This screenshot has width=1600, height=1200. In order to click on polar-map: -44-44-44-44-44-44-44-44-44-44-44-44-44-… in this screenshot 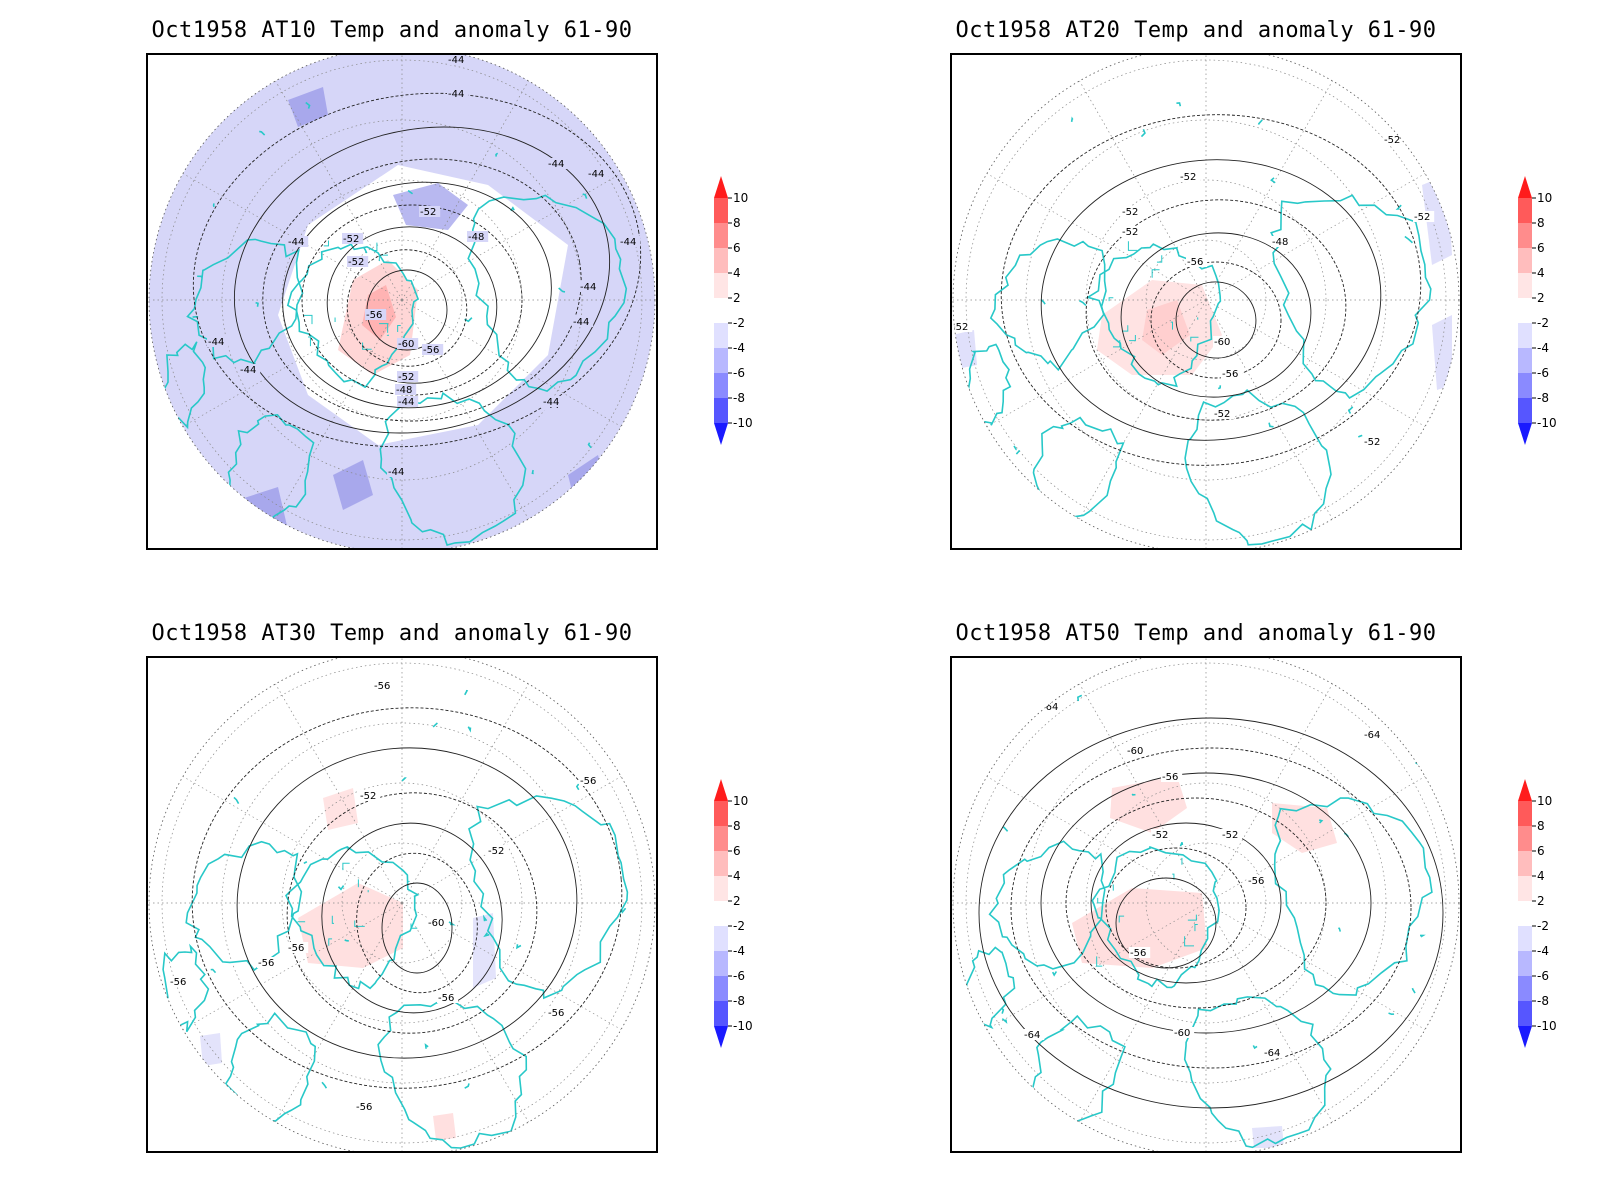, I will do `click(402, 301)`.